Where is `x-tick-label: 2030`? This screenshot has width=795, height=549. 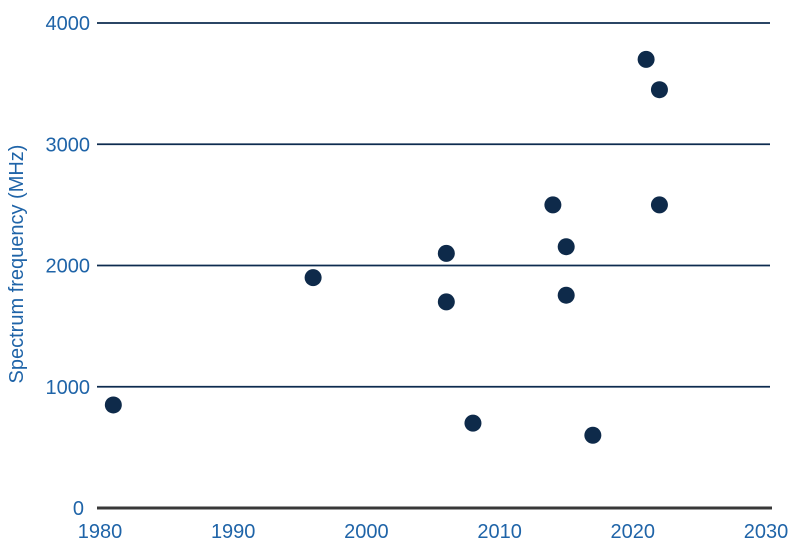
x-tick-label: 2030 is located at coordinates (766, 532).